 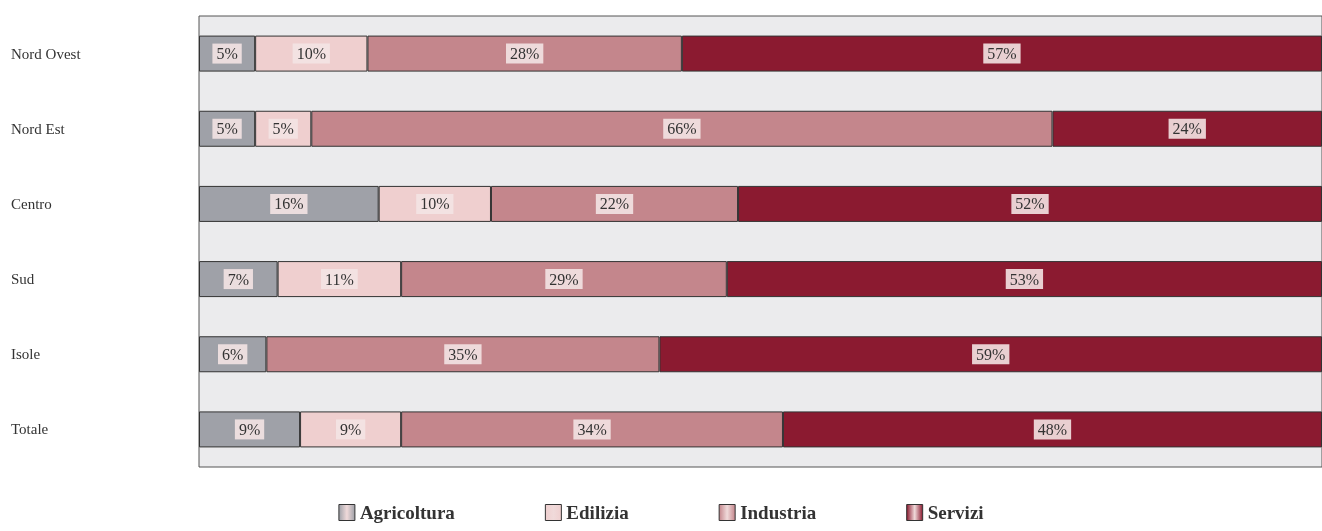 I want to click on y-tick-label: Centro, so click(x=31, y=203).